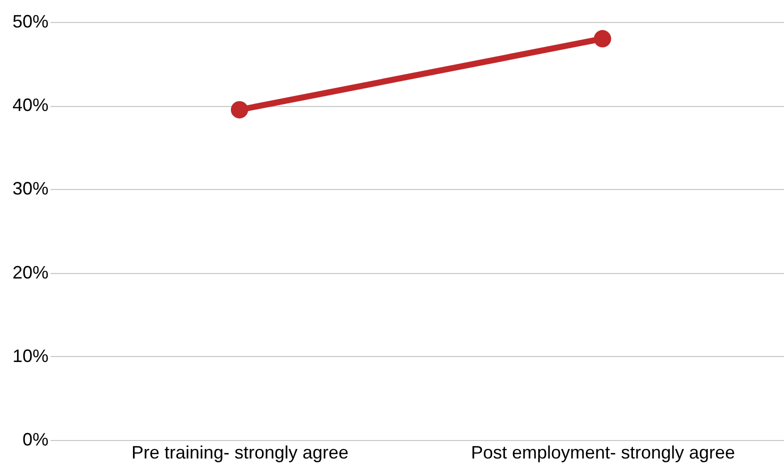 Image resolution: width=784 pixels, height=463 pixels. What do you see at coordinates (603, 452) in the screenshot?
I see `x-tick-label: Post employment- strongly agree` at bounding box center [603, 452].